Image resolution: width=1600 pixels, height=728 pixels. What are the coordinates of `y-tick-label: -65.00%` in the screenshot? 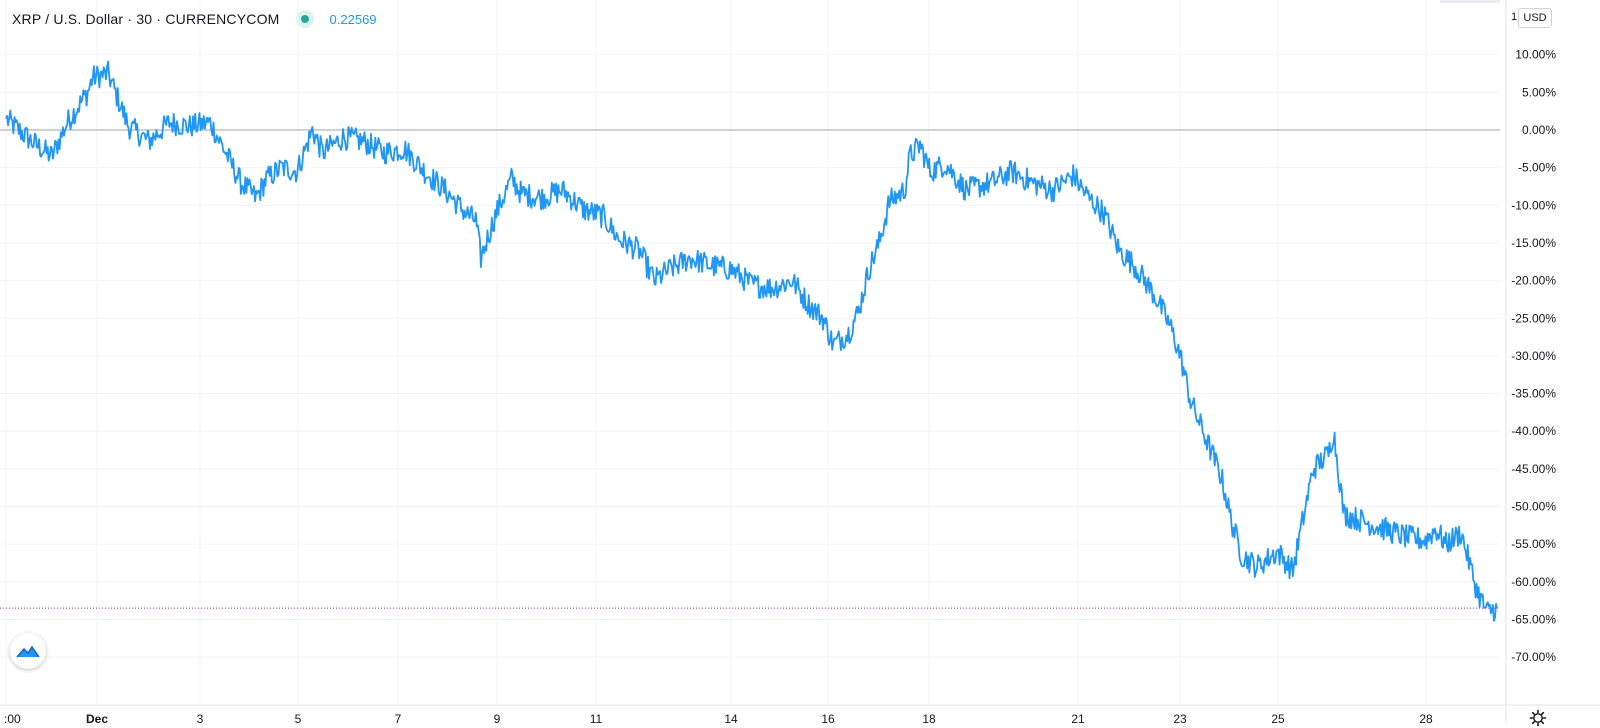 It's located at (1533, 619).